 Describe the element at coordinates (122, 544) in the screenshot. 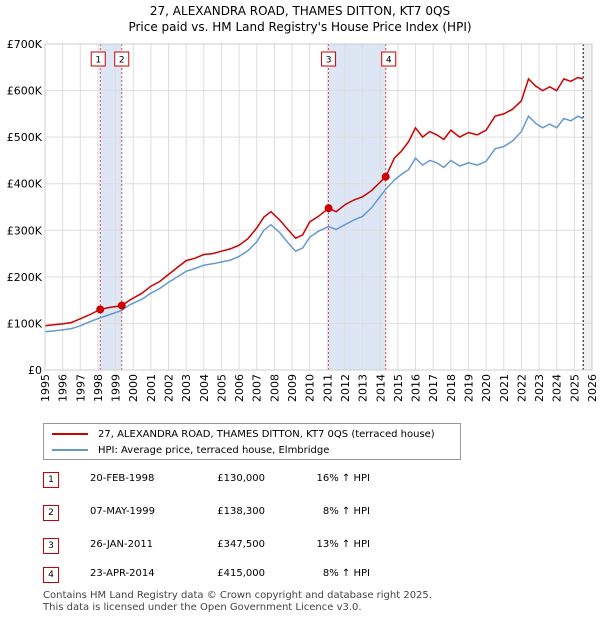

I see `sale-date: 26-JAN-2011` at that location.